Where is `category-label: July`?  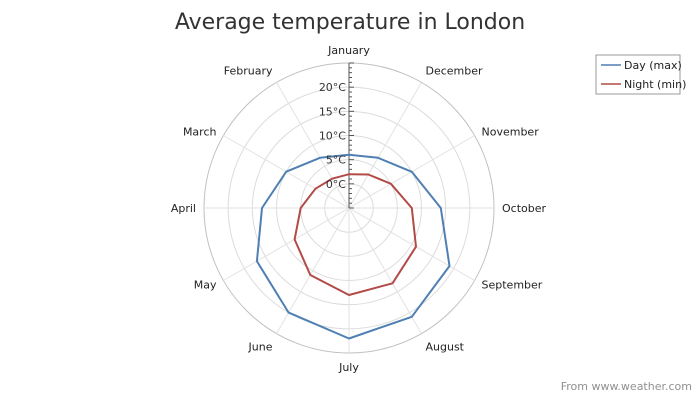
category-label: July is located at coordinates (348, 367).